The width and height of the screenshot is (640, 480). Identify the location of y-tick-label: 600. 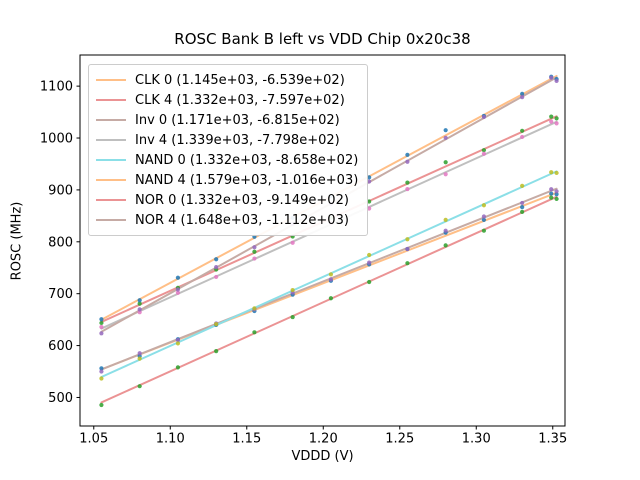
(60, 346).